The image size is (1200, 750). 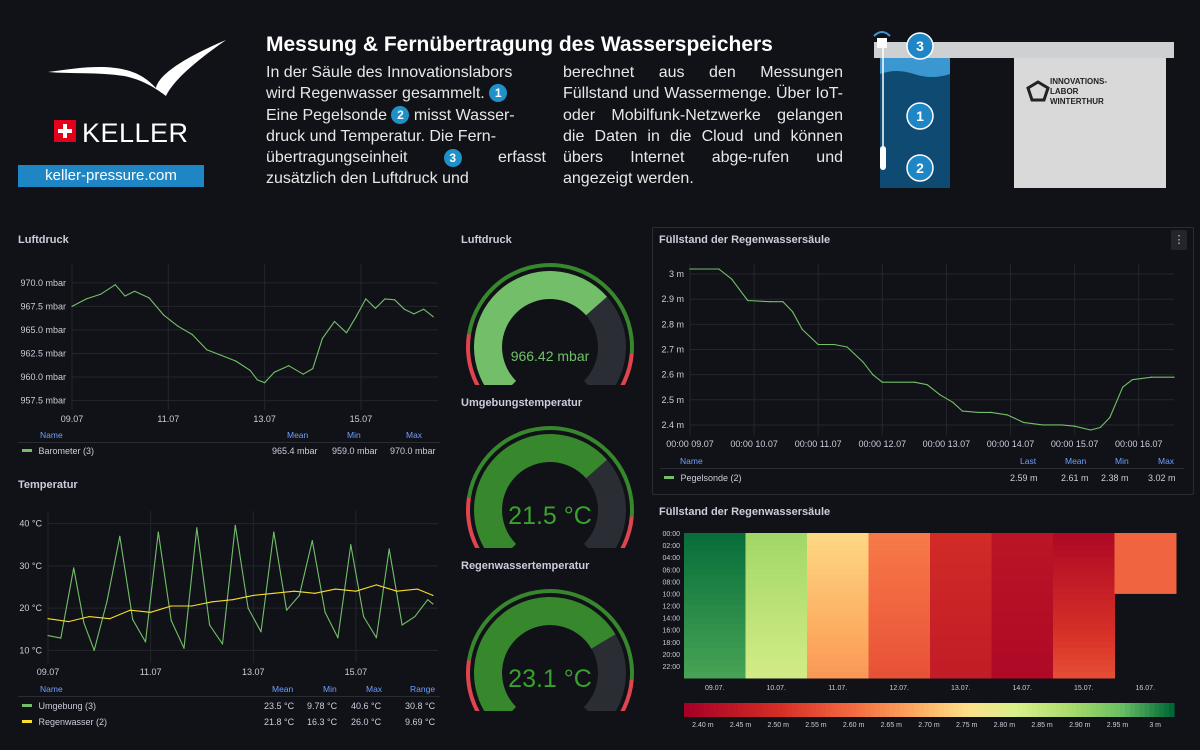 What do you see at coordinates (420, 722) in the screenshot?
I see `legend-value: 9.69 °C` at bounding box center [420, 722].